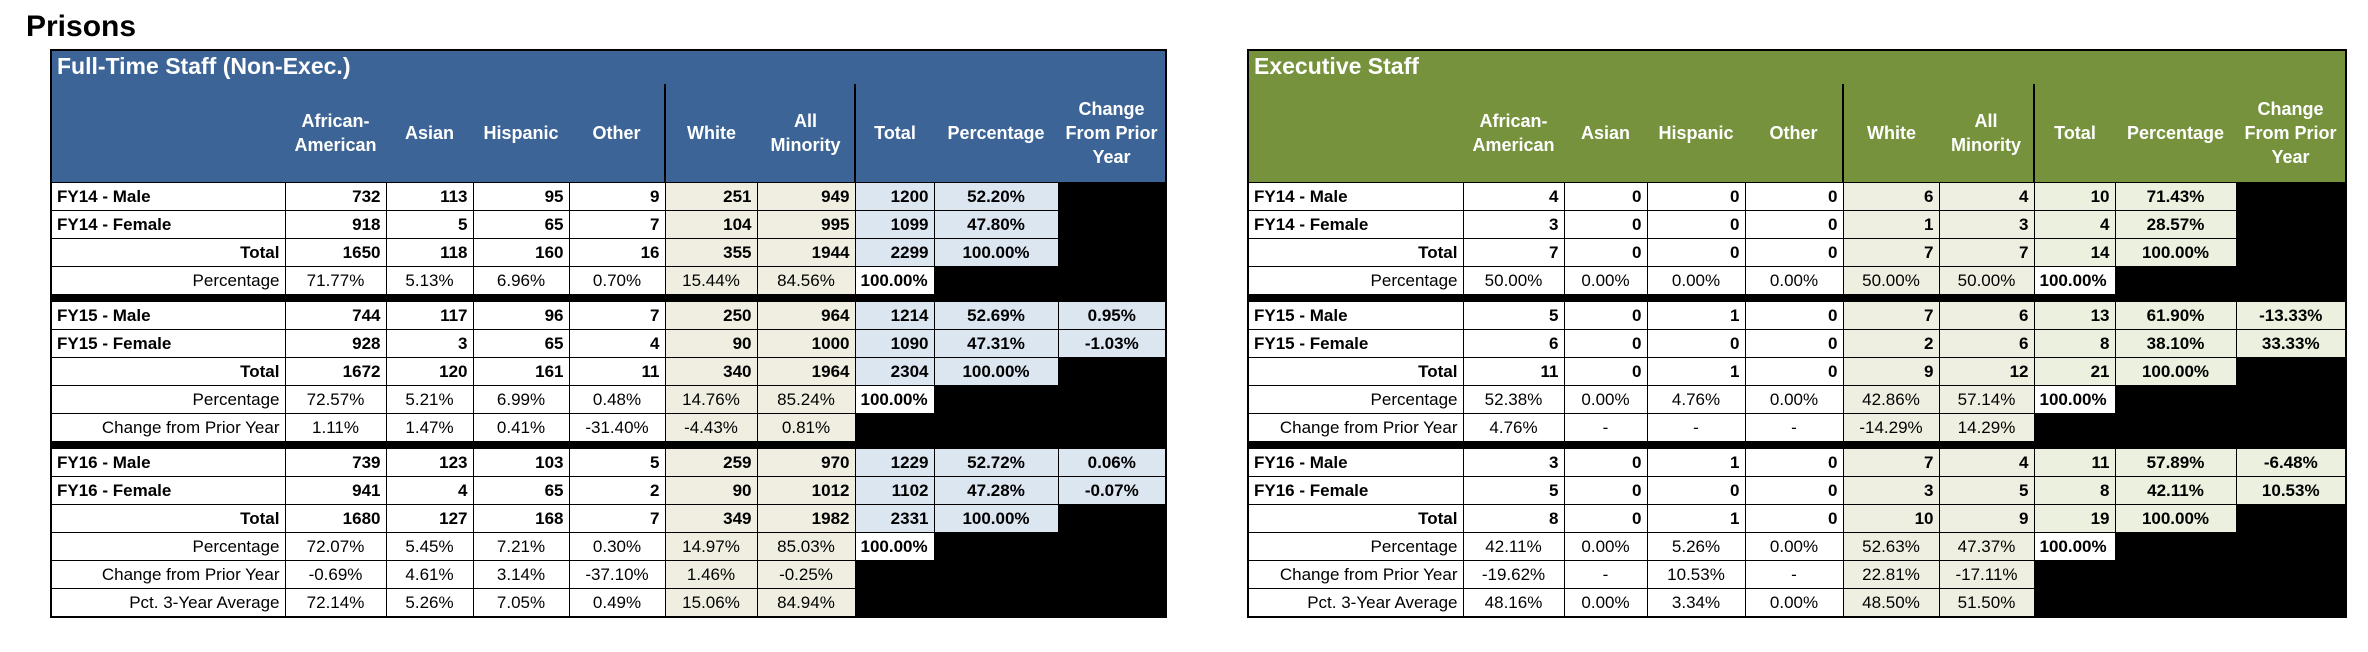 Image resolution: width=2368 pixels, height=652 pixels. What do you see at coordinates (711, 252) in the screenshot?
I see `cell: 355` at bounding box center [711, 252].